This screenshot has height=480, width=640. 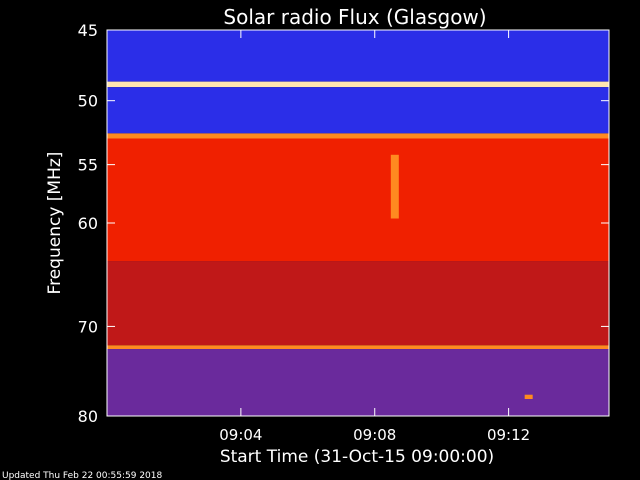 What do you see at coordinates (88, 223) in the screenshot?
I see `y-tick-label-3: 60` at bounding box center [88, 223].